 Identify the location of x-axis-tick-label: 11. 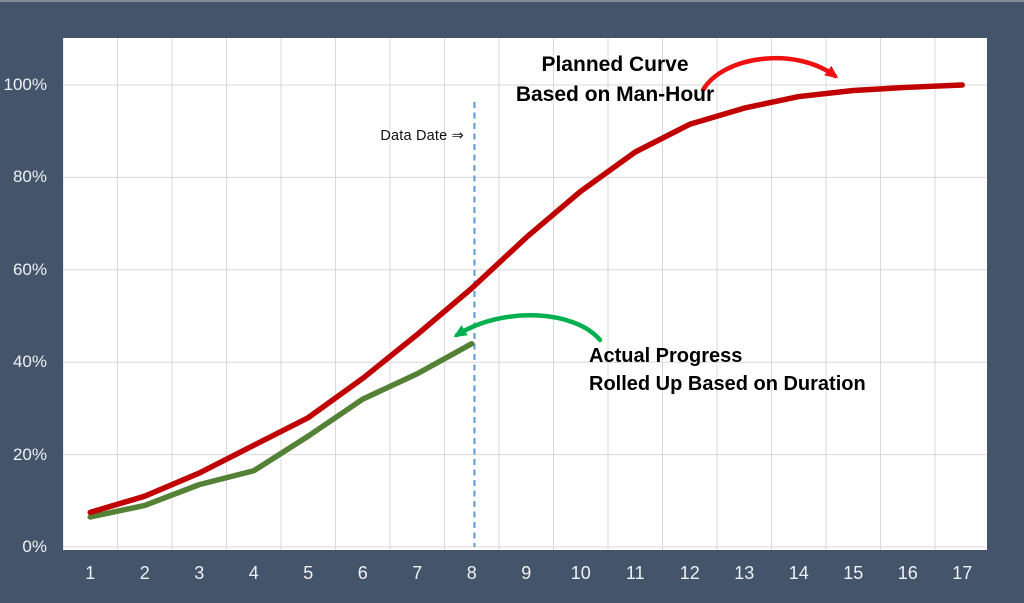
(635, 573).